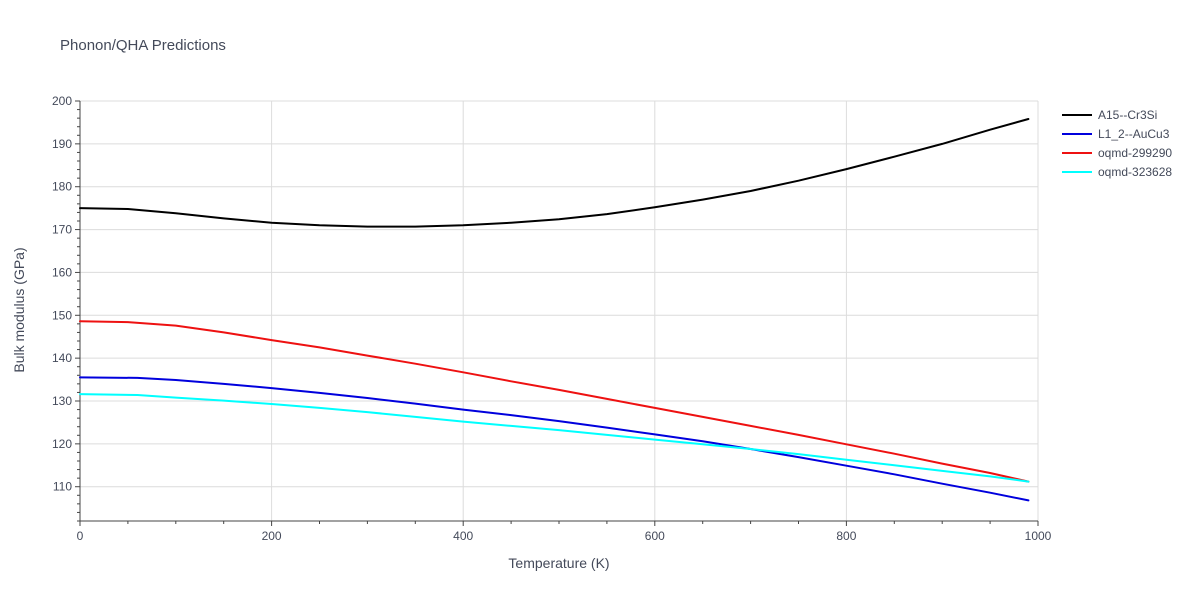  I want to click on y-tick-label: 150, so click(62, 315).